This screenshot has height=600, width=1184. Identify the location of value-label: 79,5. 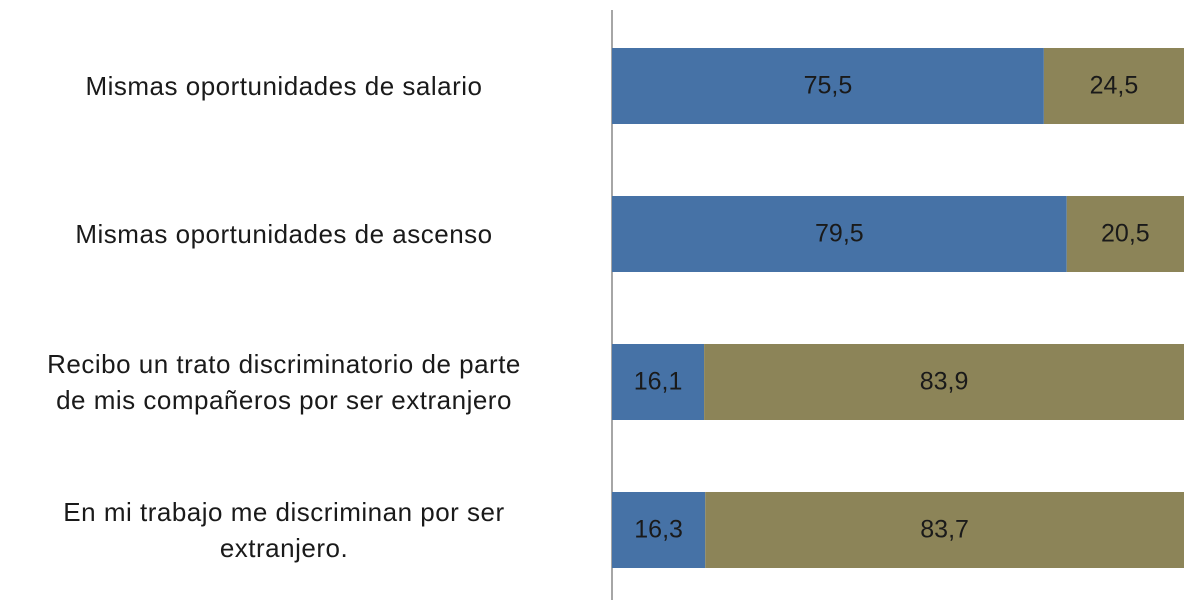
(839, 234).